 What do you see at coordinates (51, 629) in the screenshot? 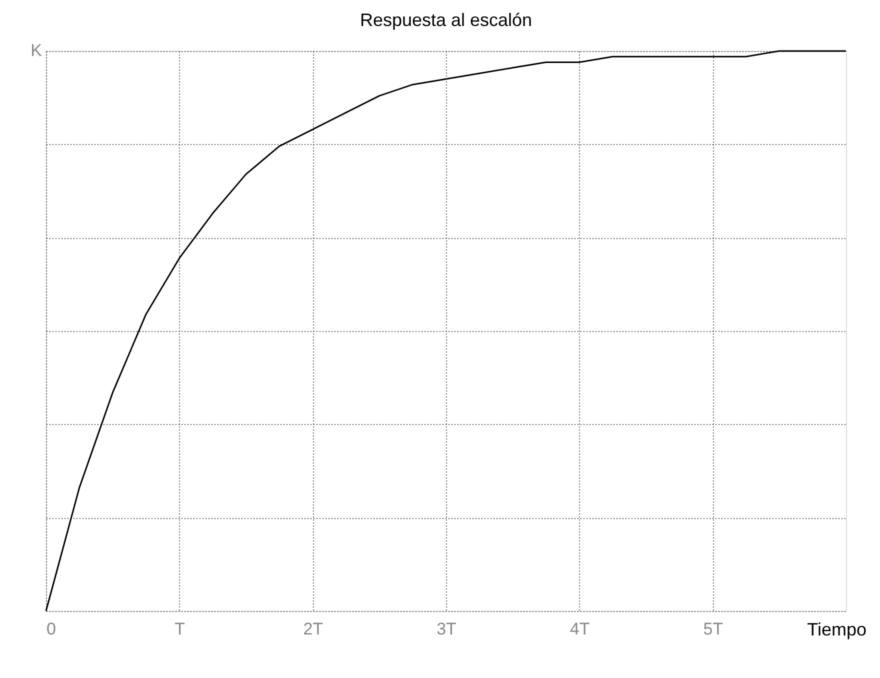
I see `x-tick-label: 0` at bounding box center [51, 629].